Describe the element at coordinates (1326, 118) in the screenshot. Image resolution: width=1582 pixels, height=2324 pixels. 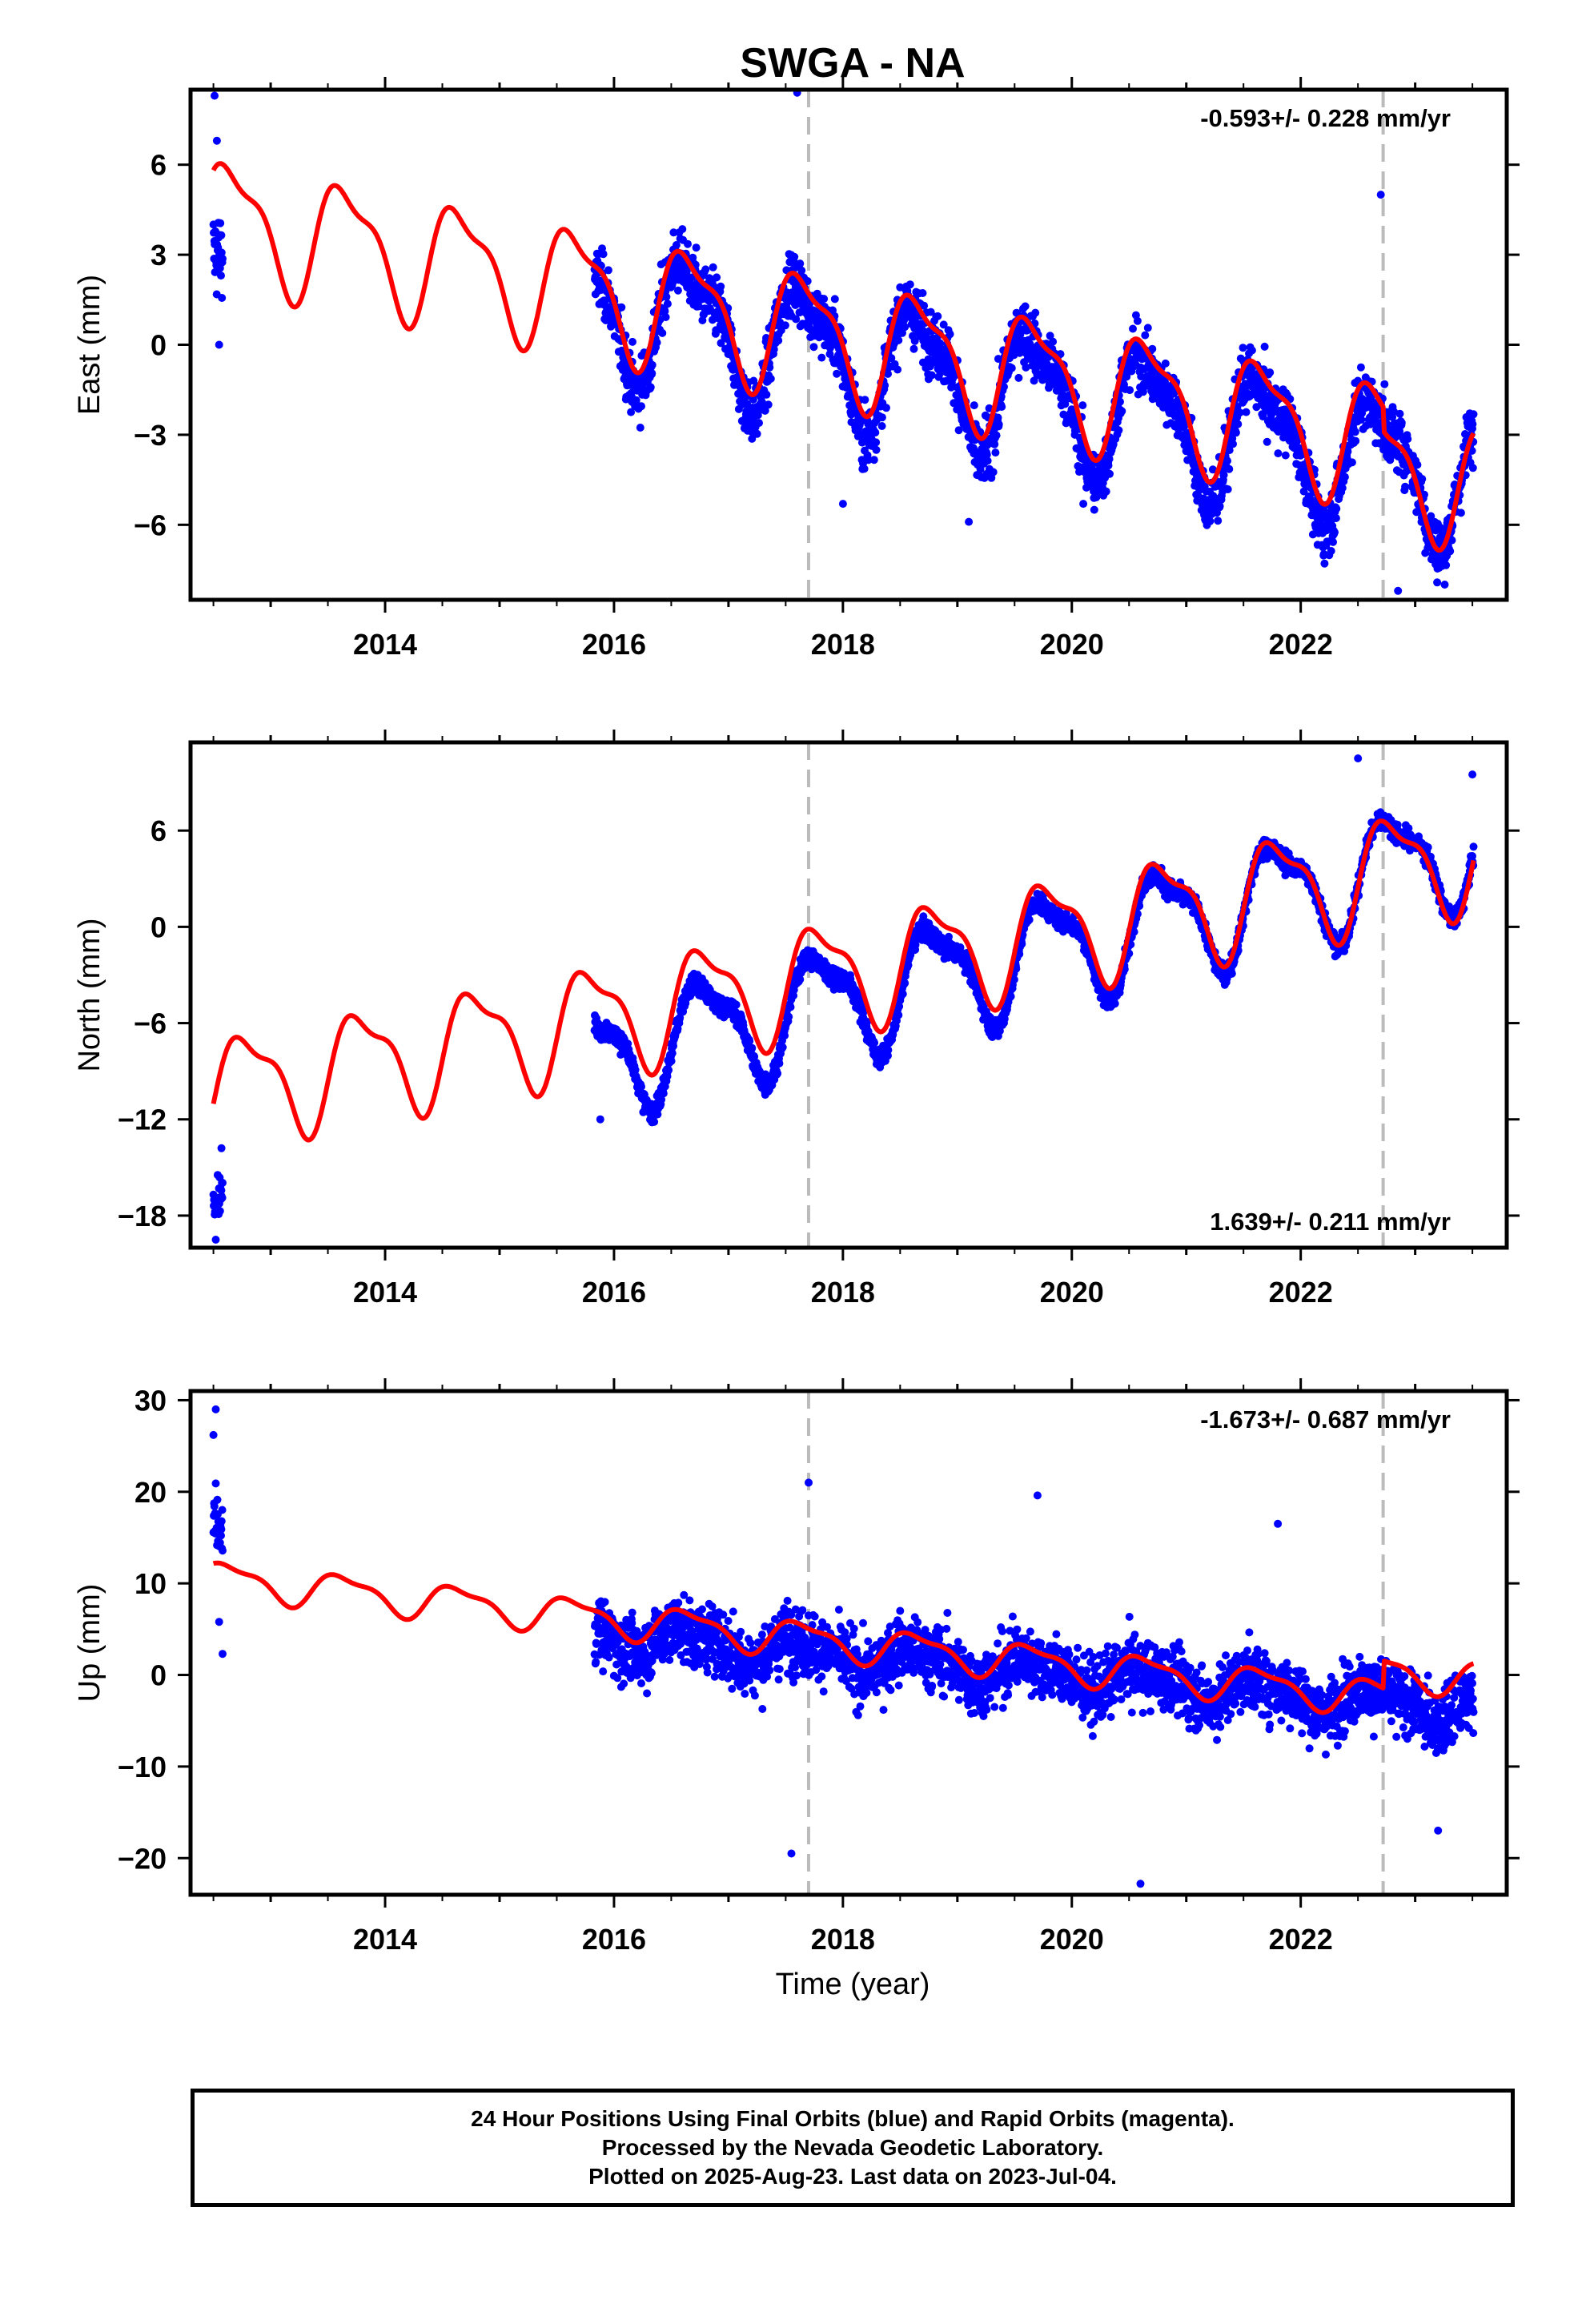
I see `rate-annotation: -0.593+/- 0.228 mm/yr` at that location.